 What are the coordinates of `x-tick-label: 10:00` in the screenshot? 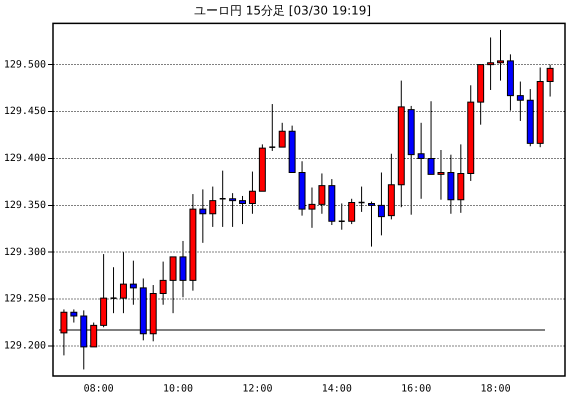 It's located at (178, 389).